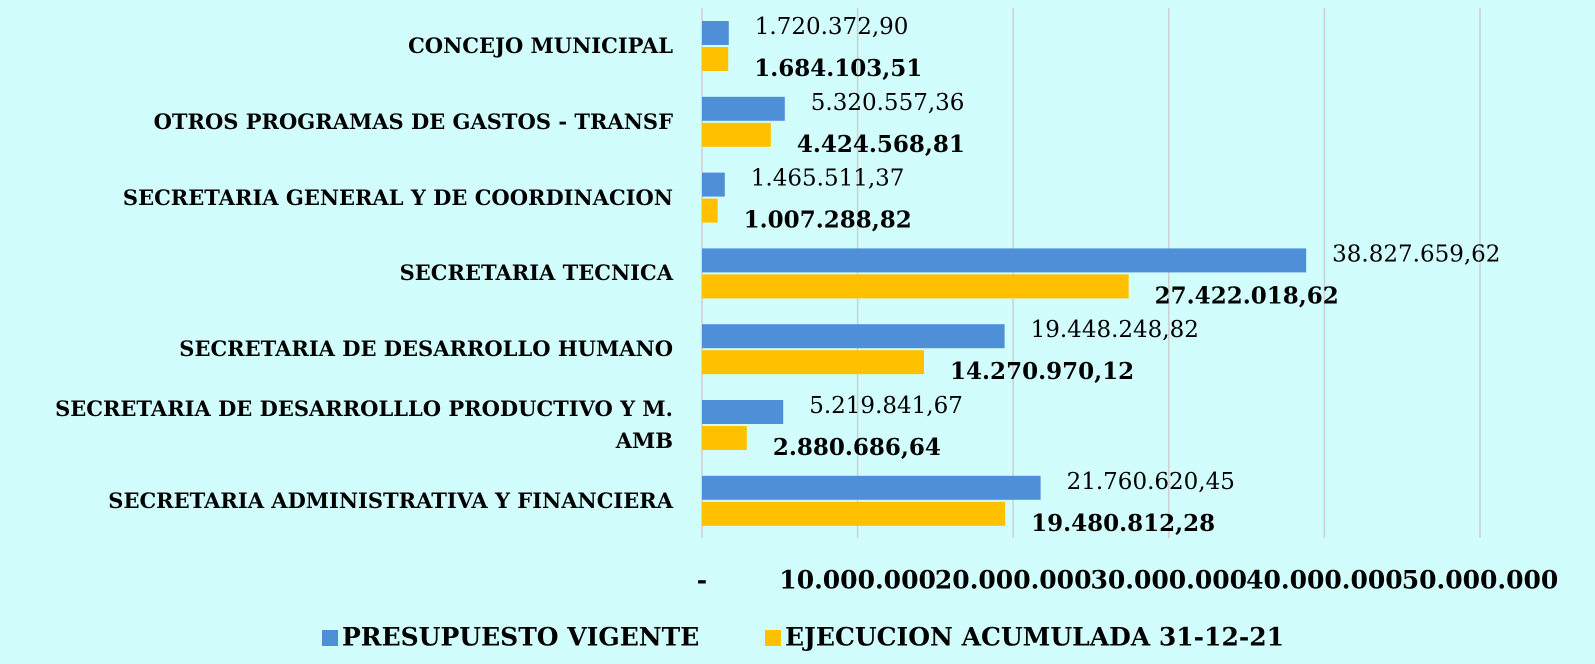  Describe the element at coordinates (1324, 580) in the screenshot. I see `x-tick-label: 40.000.000` at that location.